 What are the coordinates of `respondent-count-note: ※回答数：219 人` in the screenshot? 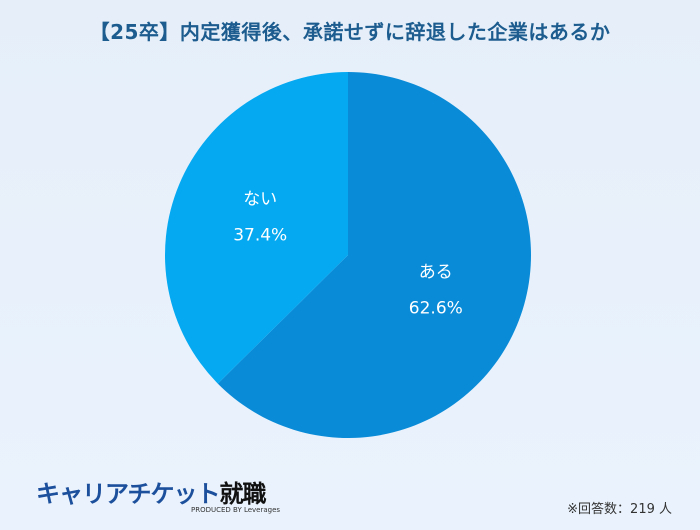 It's located at (619, 509).